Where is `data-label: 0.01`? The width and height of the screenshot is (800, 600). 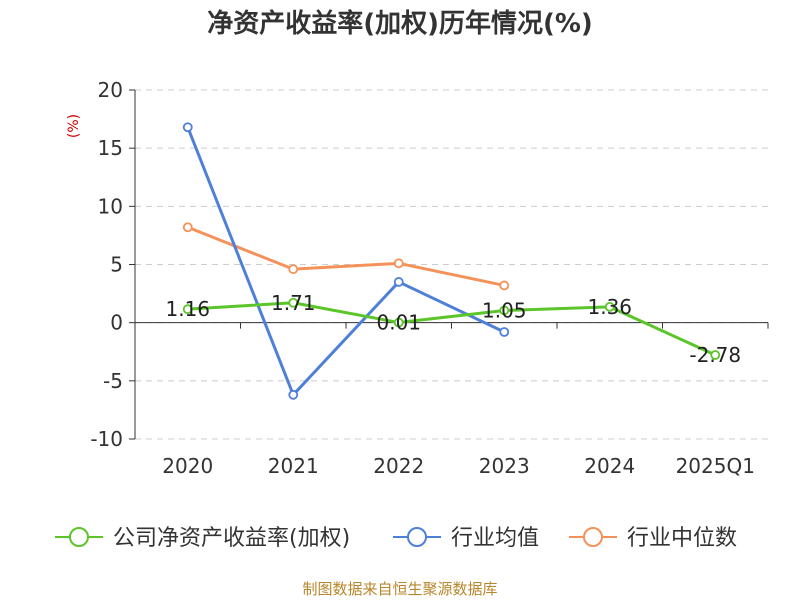
data-label: 0.01 is located at coordinates (398, 323).